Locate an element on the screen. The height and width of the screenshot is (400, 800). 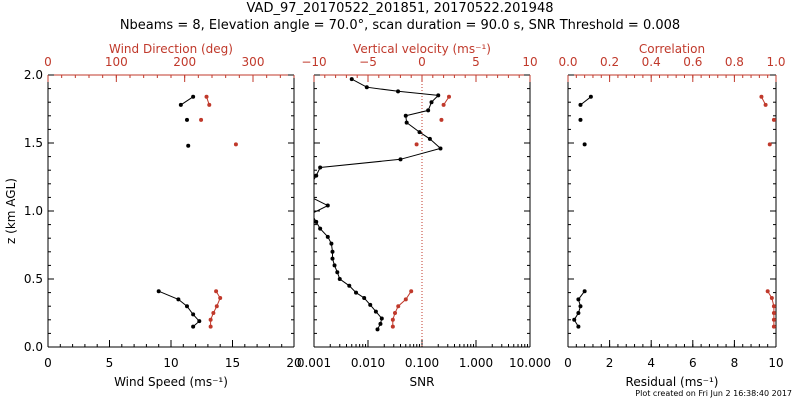
x-top-tick-label: 300 is located at coordinates (253, 62).